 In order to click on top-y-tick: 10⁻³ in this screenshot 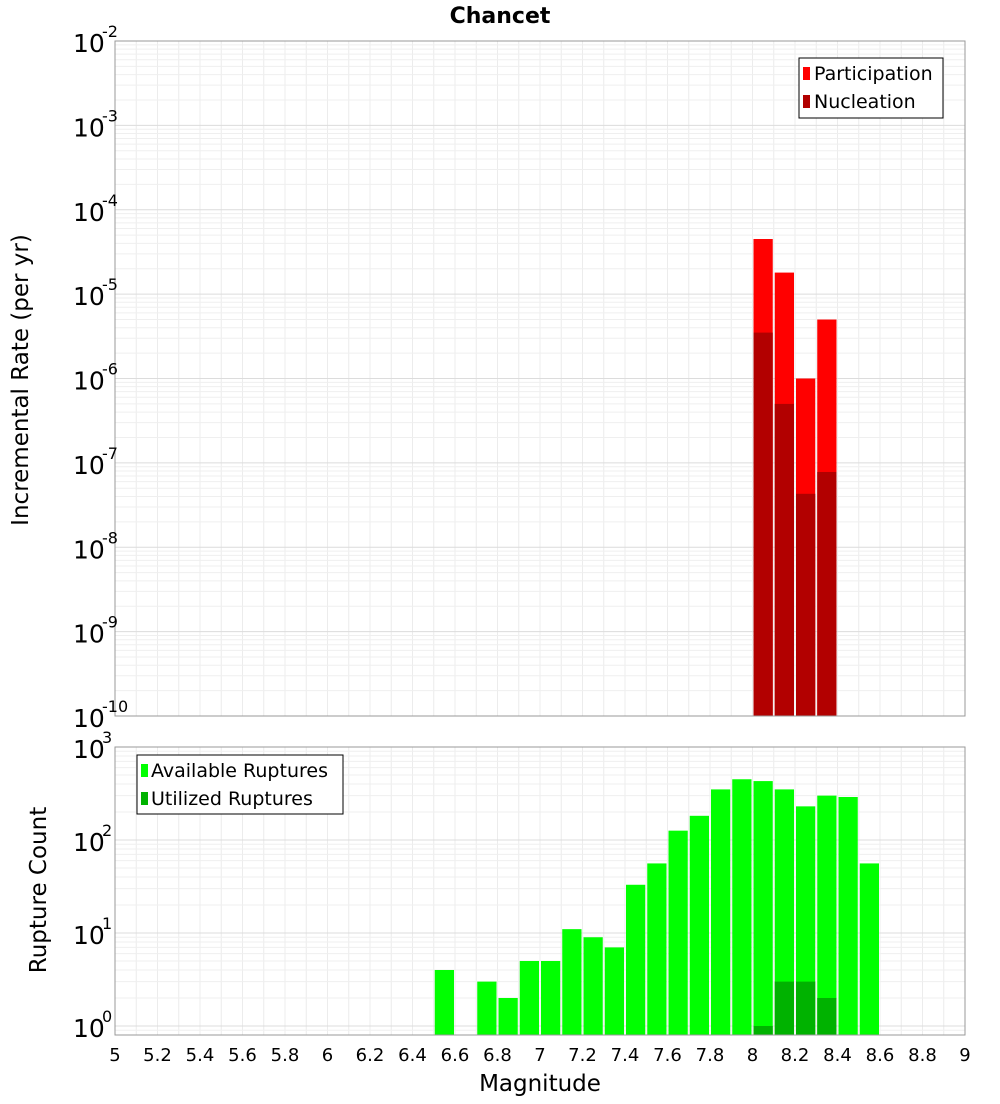, I will do `click(95, 124)`.